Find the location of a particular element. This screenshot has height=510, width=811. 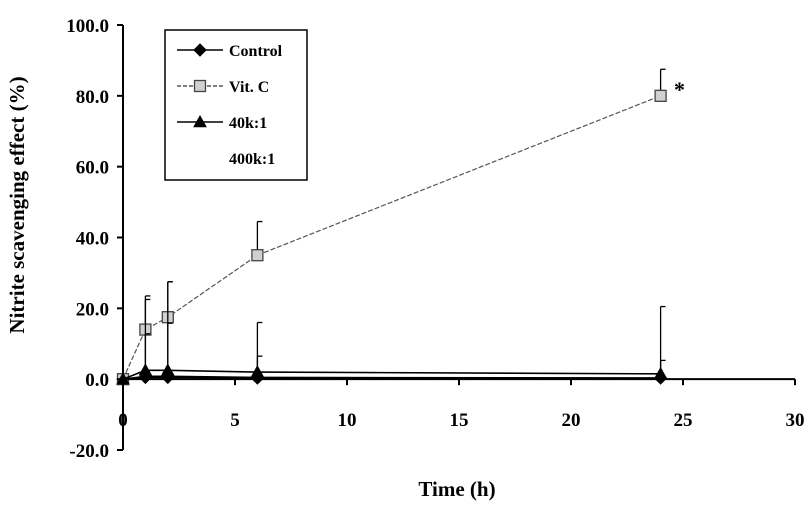

legend-item: 40k:1 is located at coordinates (222, 123).